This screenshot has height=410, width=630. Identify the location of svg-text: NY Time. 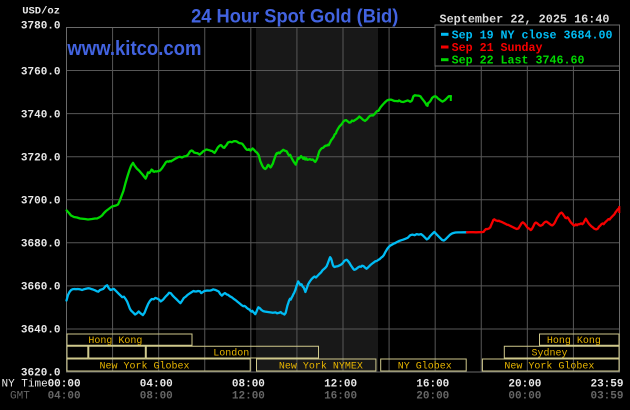
(25, 385).